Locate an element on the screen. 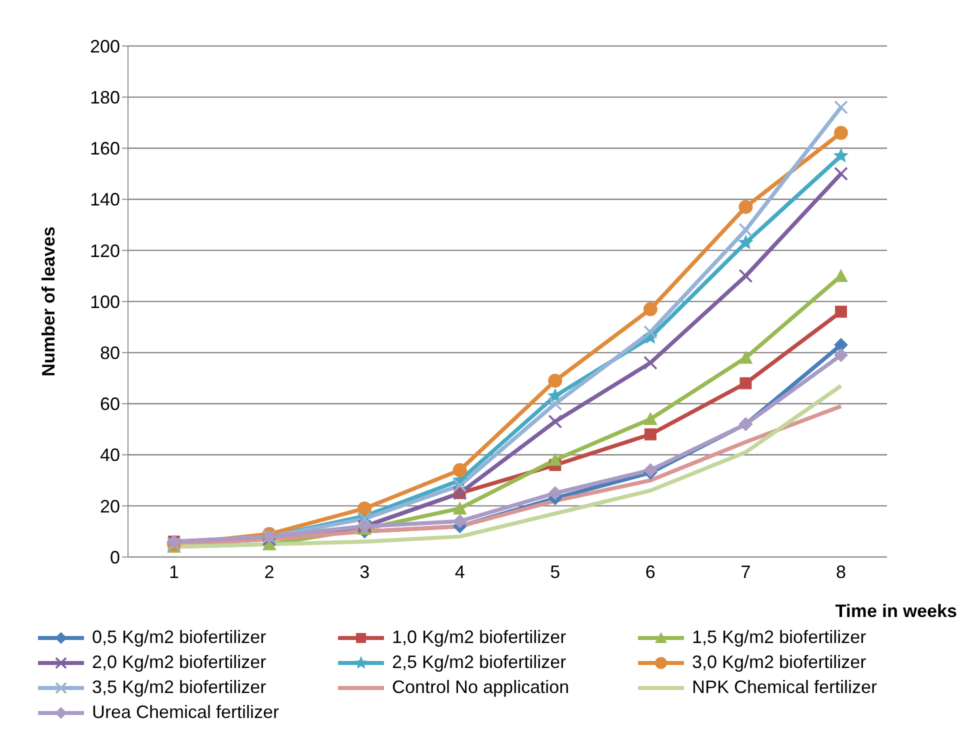 This screenshot has width=975, height=739. legend-label: 2,5 Kg/m2 biofertilizer is located at coordinates (479, 662).